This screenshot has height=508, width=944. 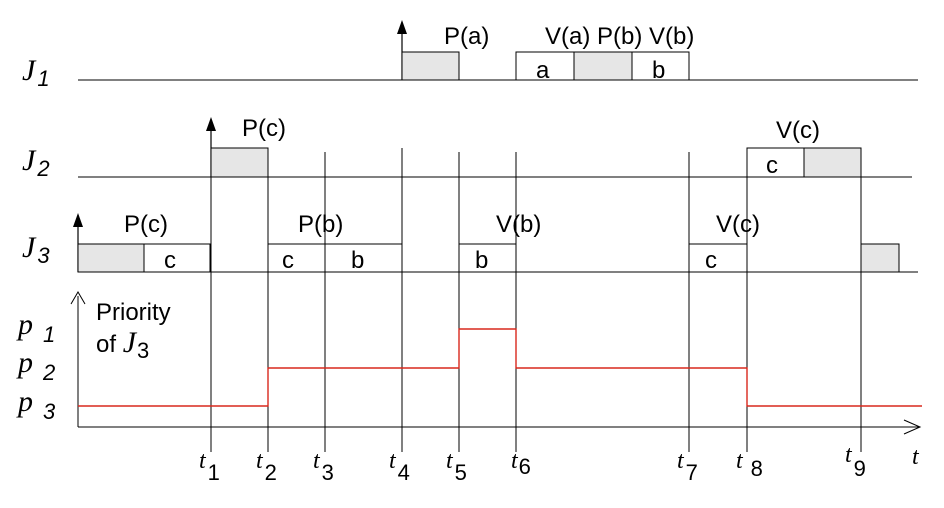 What do you see at coordinates (916, 457) in the screenshot?
I see `time-axis-end-label: t` at bounding box center [916, 457].